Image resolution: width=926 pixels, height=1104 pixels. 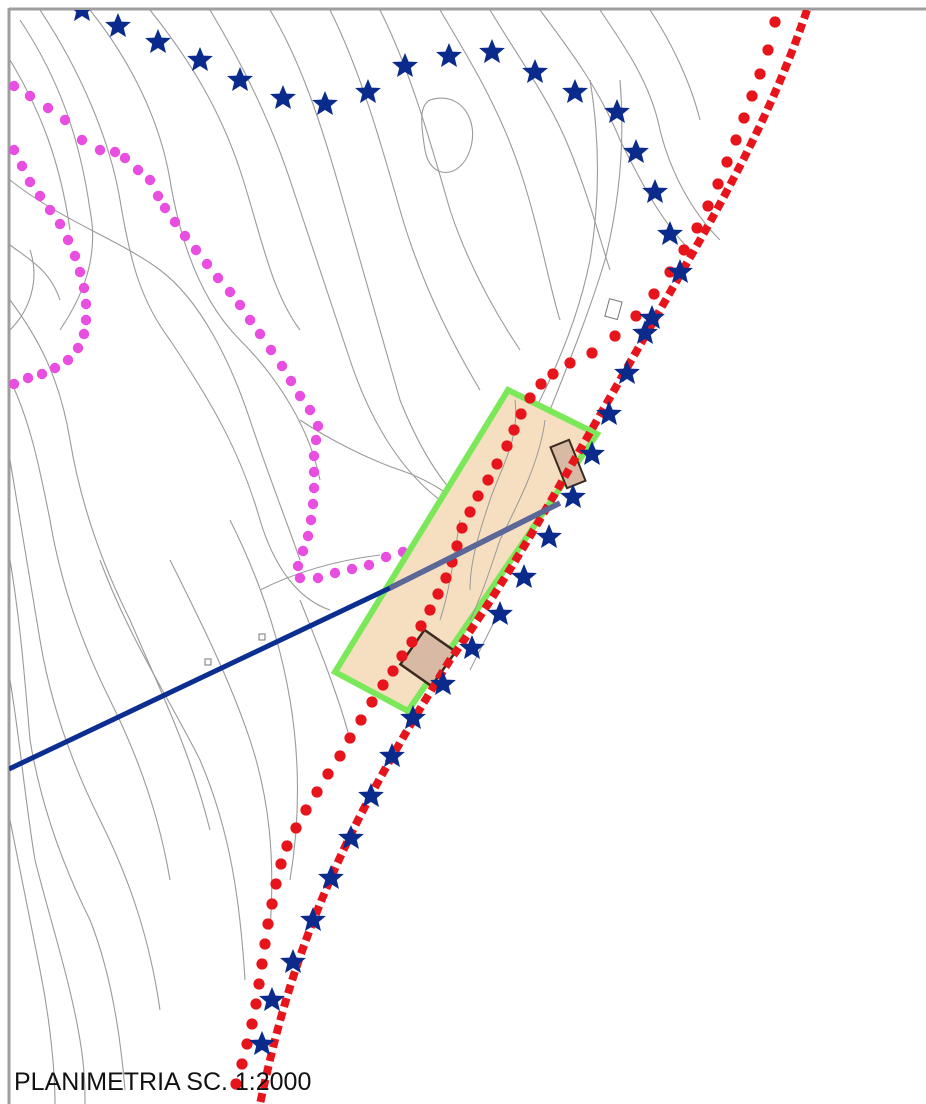 What do you see at coordinates (475, 545) in the screenshot?
I see `power-line-in-site` at bounding box center [475, 545].